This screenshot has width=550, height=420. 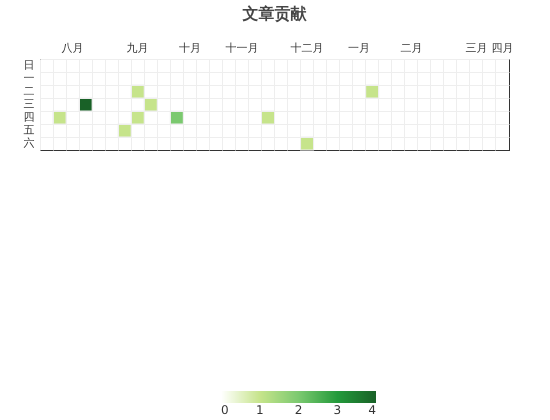 I want to click on x-tick-label: 十二月, so click(x=307, y=48).